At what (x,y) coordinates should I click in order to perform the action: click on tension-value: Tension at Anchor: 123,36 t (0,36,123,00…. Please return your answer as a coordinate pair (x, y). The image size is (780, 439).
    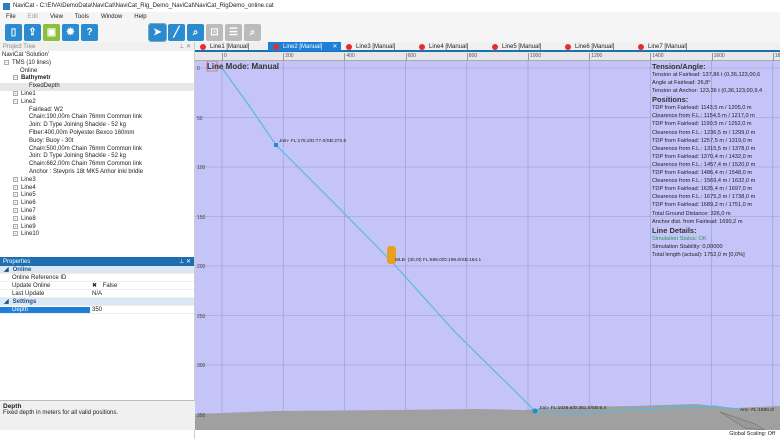
    Looking at the image, I should click on (707, 91).